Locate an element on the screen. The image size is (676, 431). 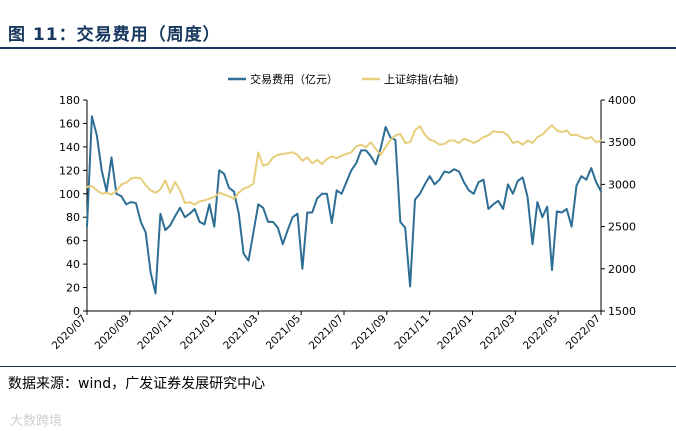
left-y-tick-label: 160 is located at coordinates (69, 123).